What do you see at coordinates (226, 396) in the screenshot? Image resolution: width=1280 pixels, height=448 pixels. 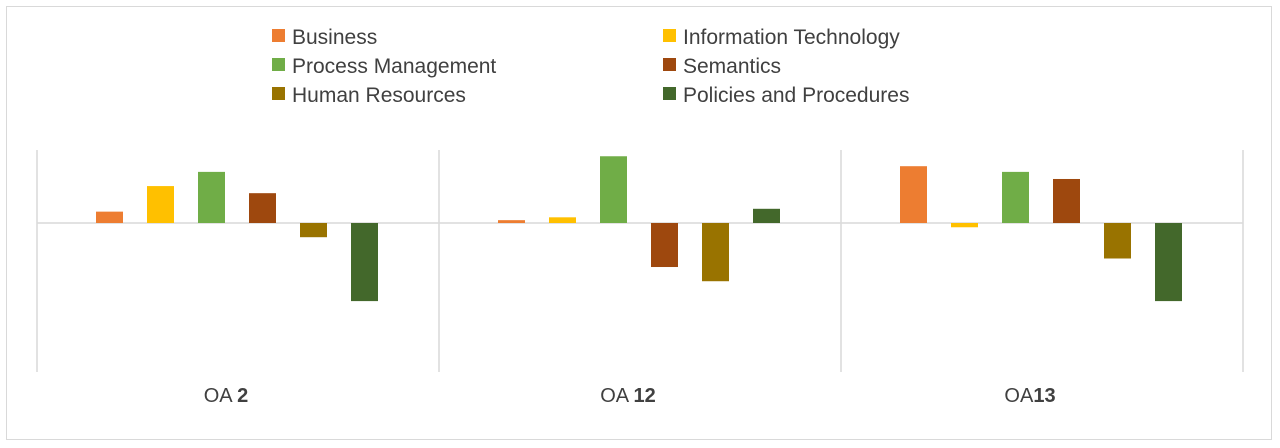 I see `category-label: OA 2` at bounding box center [226, 396].